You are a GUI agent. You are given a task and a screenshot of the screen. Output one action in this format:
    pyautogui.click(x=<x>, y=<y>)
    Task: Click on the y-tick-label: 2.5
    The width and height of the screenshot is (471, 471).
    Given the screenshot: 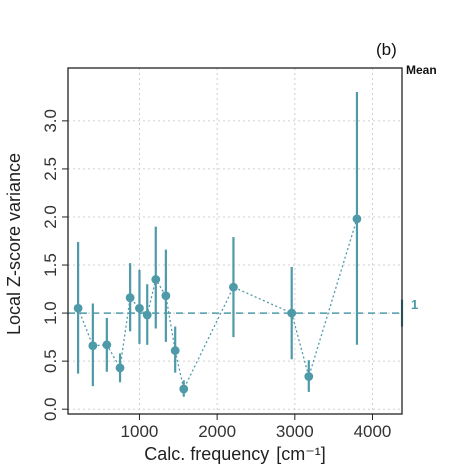 What is the action you would take?
    pyautogui.click(x=50, y=169)
    